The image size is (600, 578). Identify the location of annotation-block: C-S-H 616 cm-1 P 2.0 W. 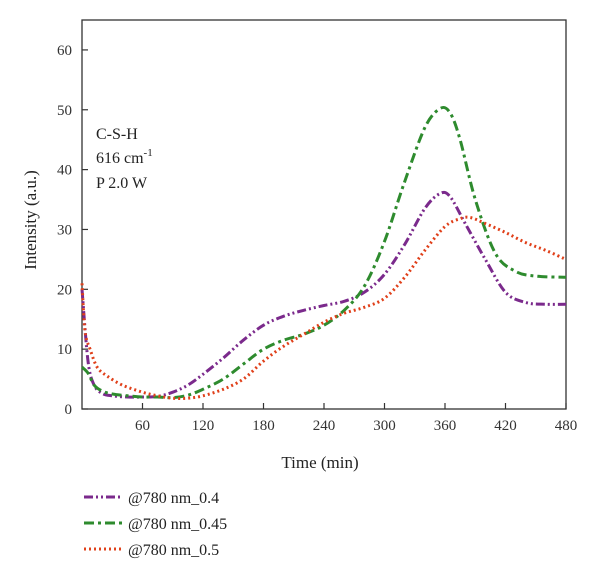
(124, 159).